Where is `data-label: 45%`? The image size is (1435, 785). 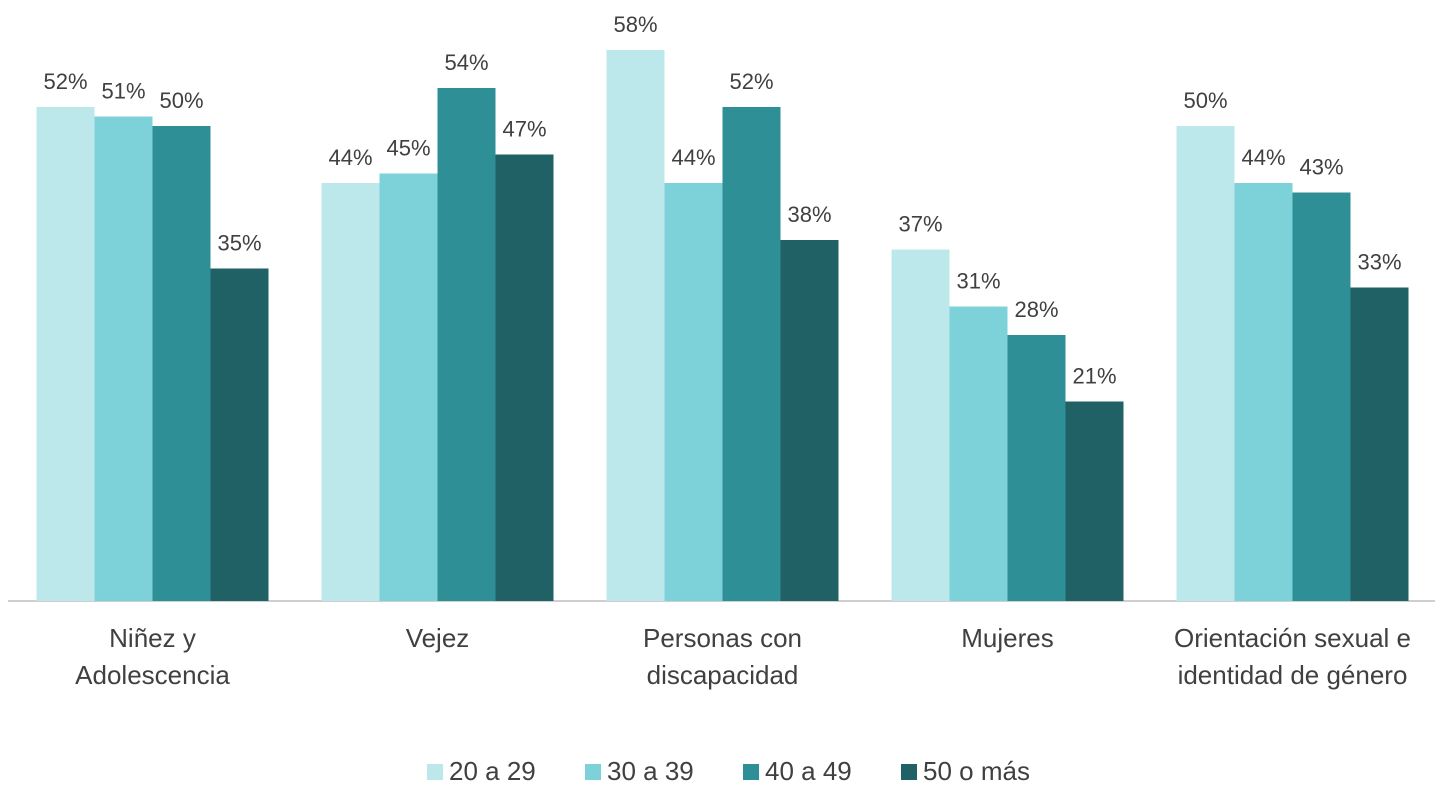 data-label: 45% is located at coordinates (408, 147).